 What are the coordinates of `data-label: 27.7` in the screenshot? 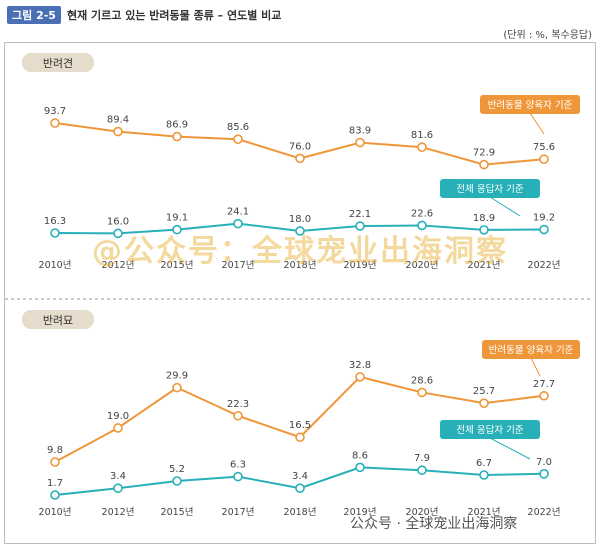 It's located at (544, 384).